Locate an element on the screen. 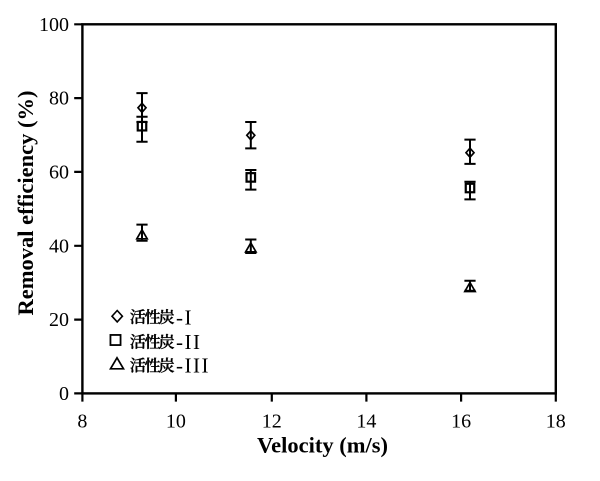 This screenshot has width=600, height=481. svg-text: 20 is located at coordinates (59, 320).